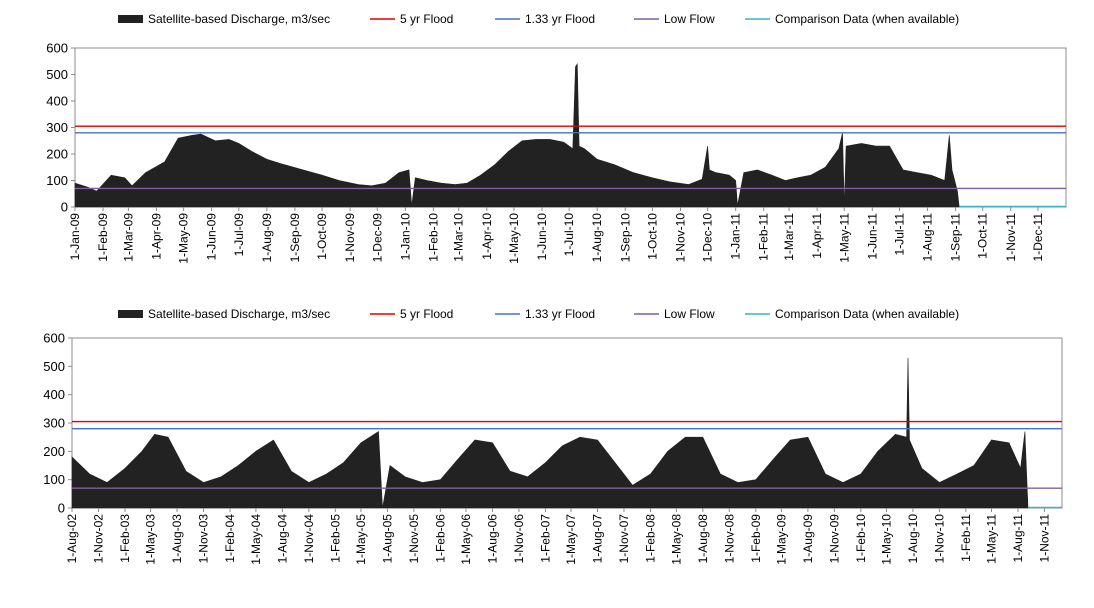  Describe the element at coordinates (72, 539) in the screenshot. I see `x-tick-label: 1-Aug-02` at that location.